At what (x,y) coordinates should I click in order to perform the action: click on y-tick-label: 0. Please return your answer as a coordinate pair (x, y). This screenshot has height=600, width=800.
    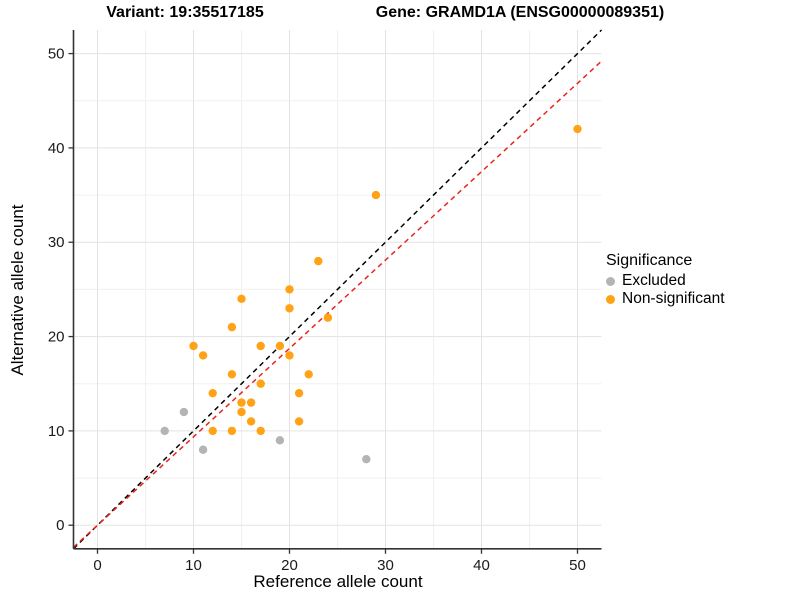
    Looking at the image, I should click on (60, 525).